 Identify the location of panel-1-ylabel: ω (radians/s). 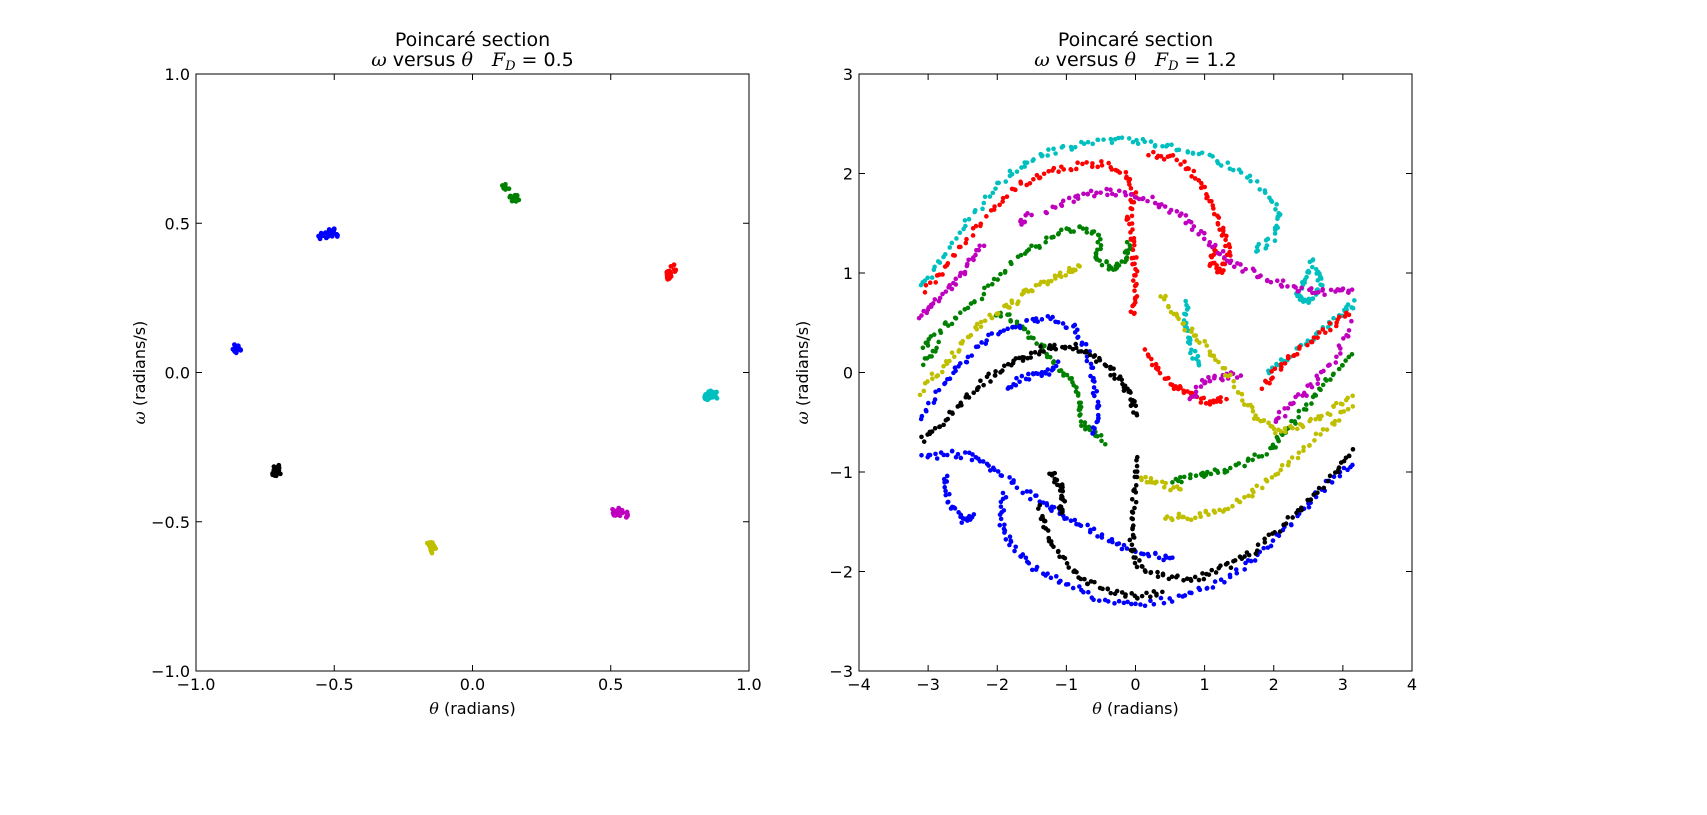
(139, 373).